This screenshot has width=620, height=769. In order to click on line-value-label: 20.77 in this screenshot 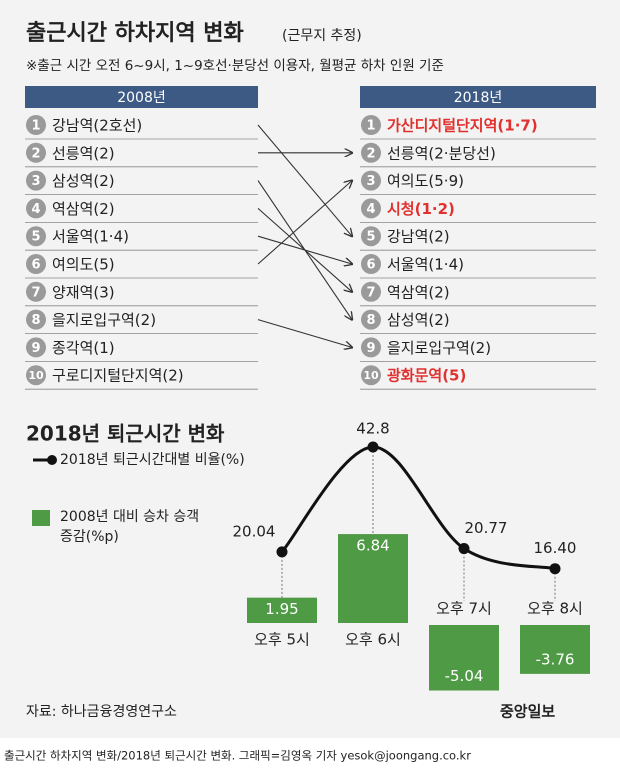, I will do `click(486, 528)`.